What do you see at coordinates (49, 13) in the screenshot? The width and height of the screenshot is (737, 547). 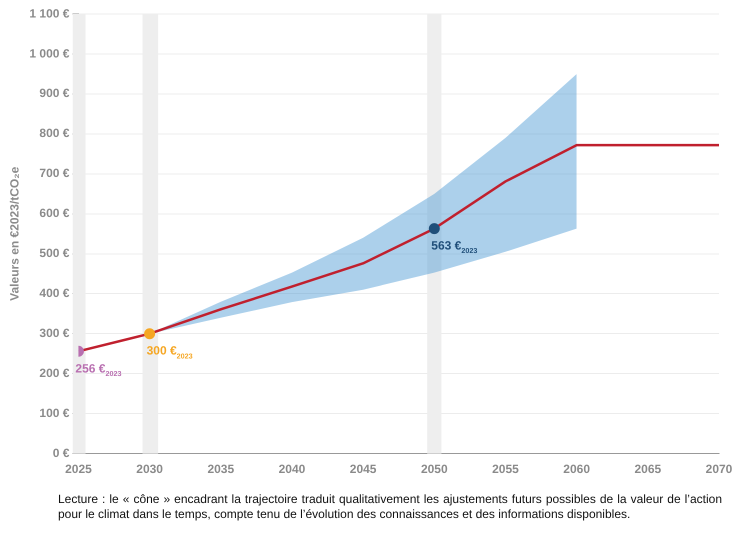 I see `y-tick-label: 1 100 €` at bounding box center [49, 13].